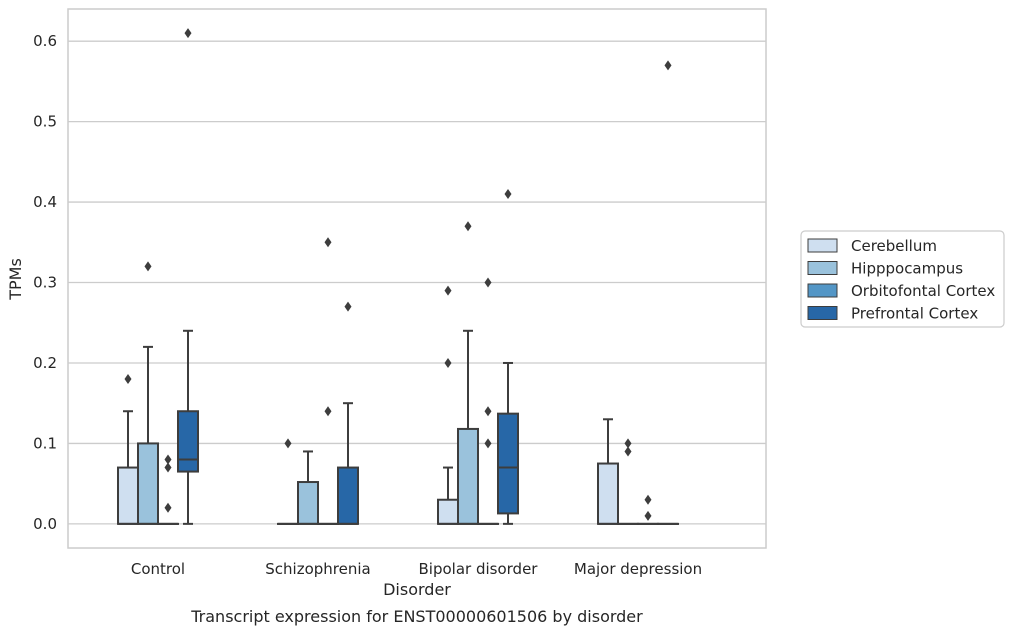 The width and height of the screenshot is (1014, 638). I want to click on legend-label: Prefrontal Cortex, so click(914, 314).